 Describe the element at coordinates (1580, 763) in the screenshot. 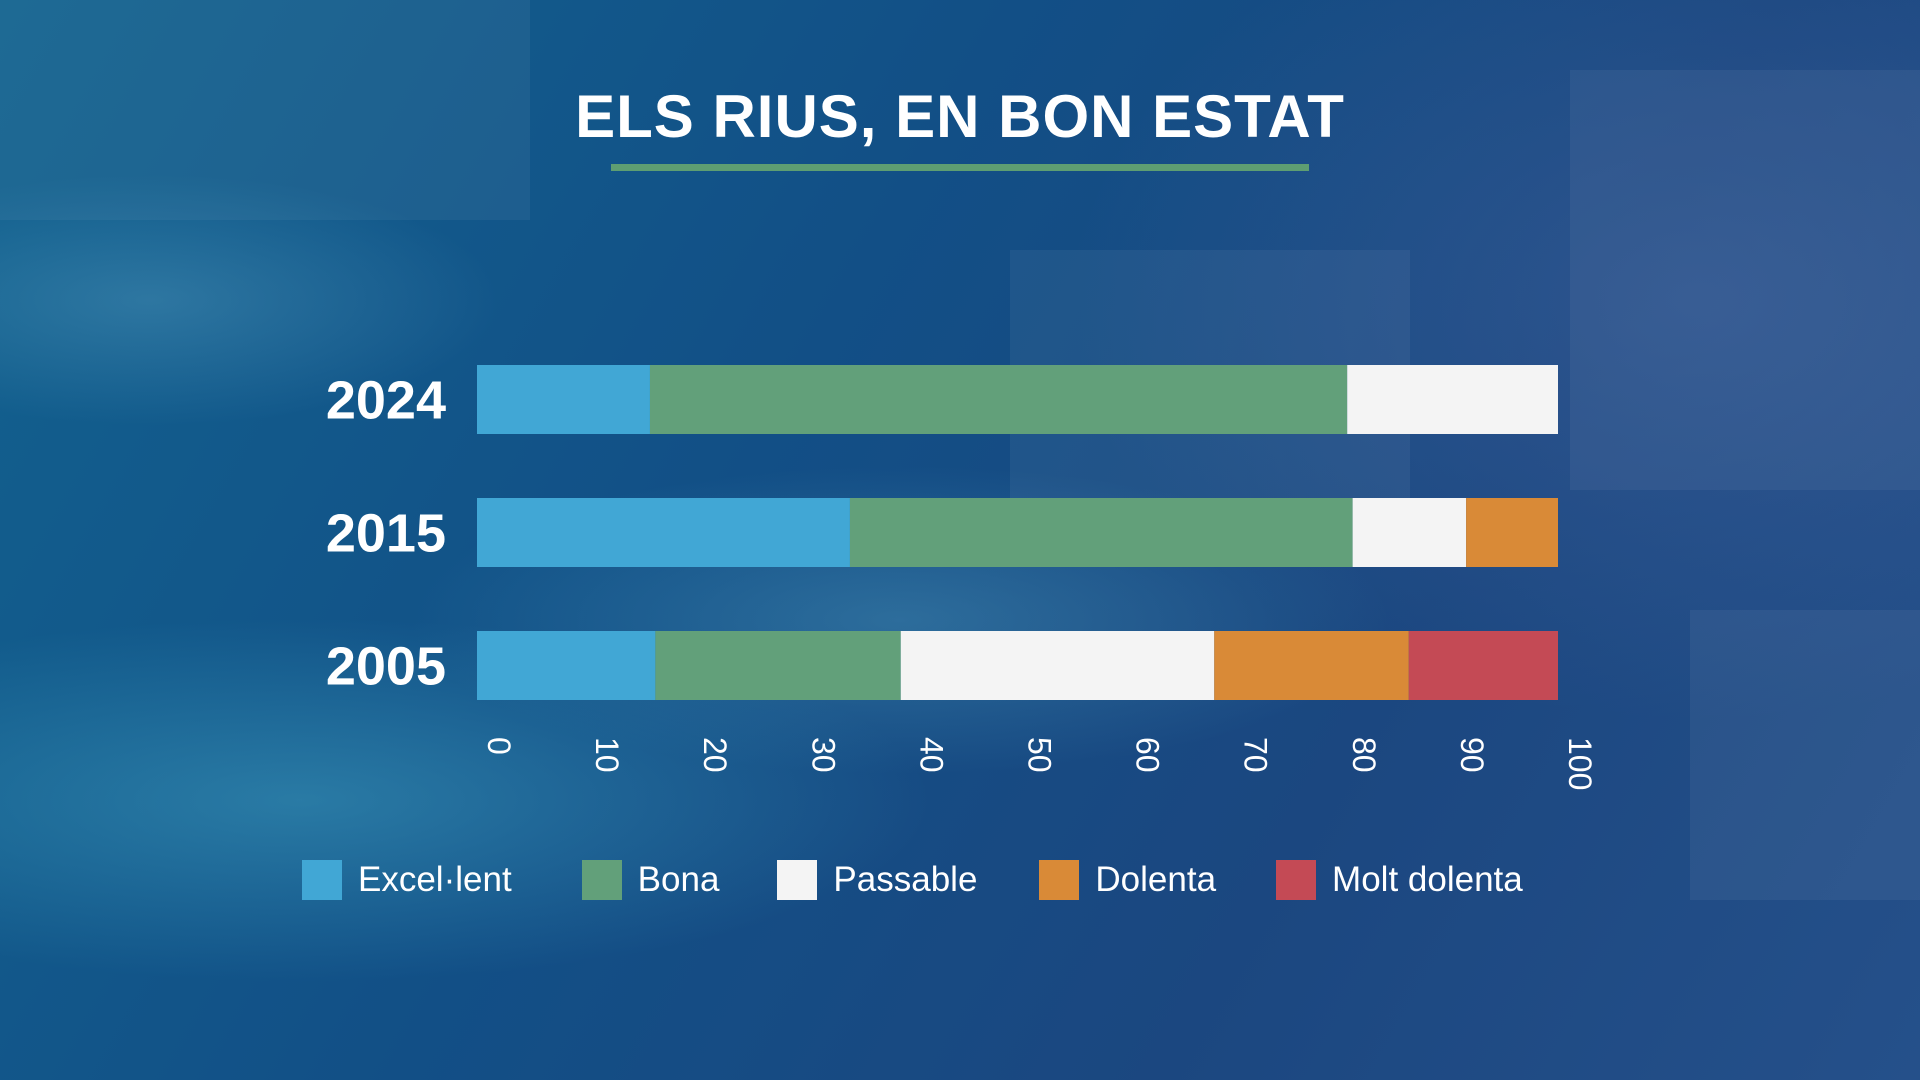

I see `x-tick-label: 100` at that location.